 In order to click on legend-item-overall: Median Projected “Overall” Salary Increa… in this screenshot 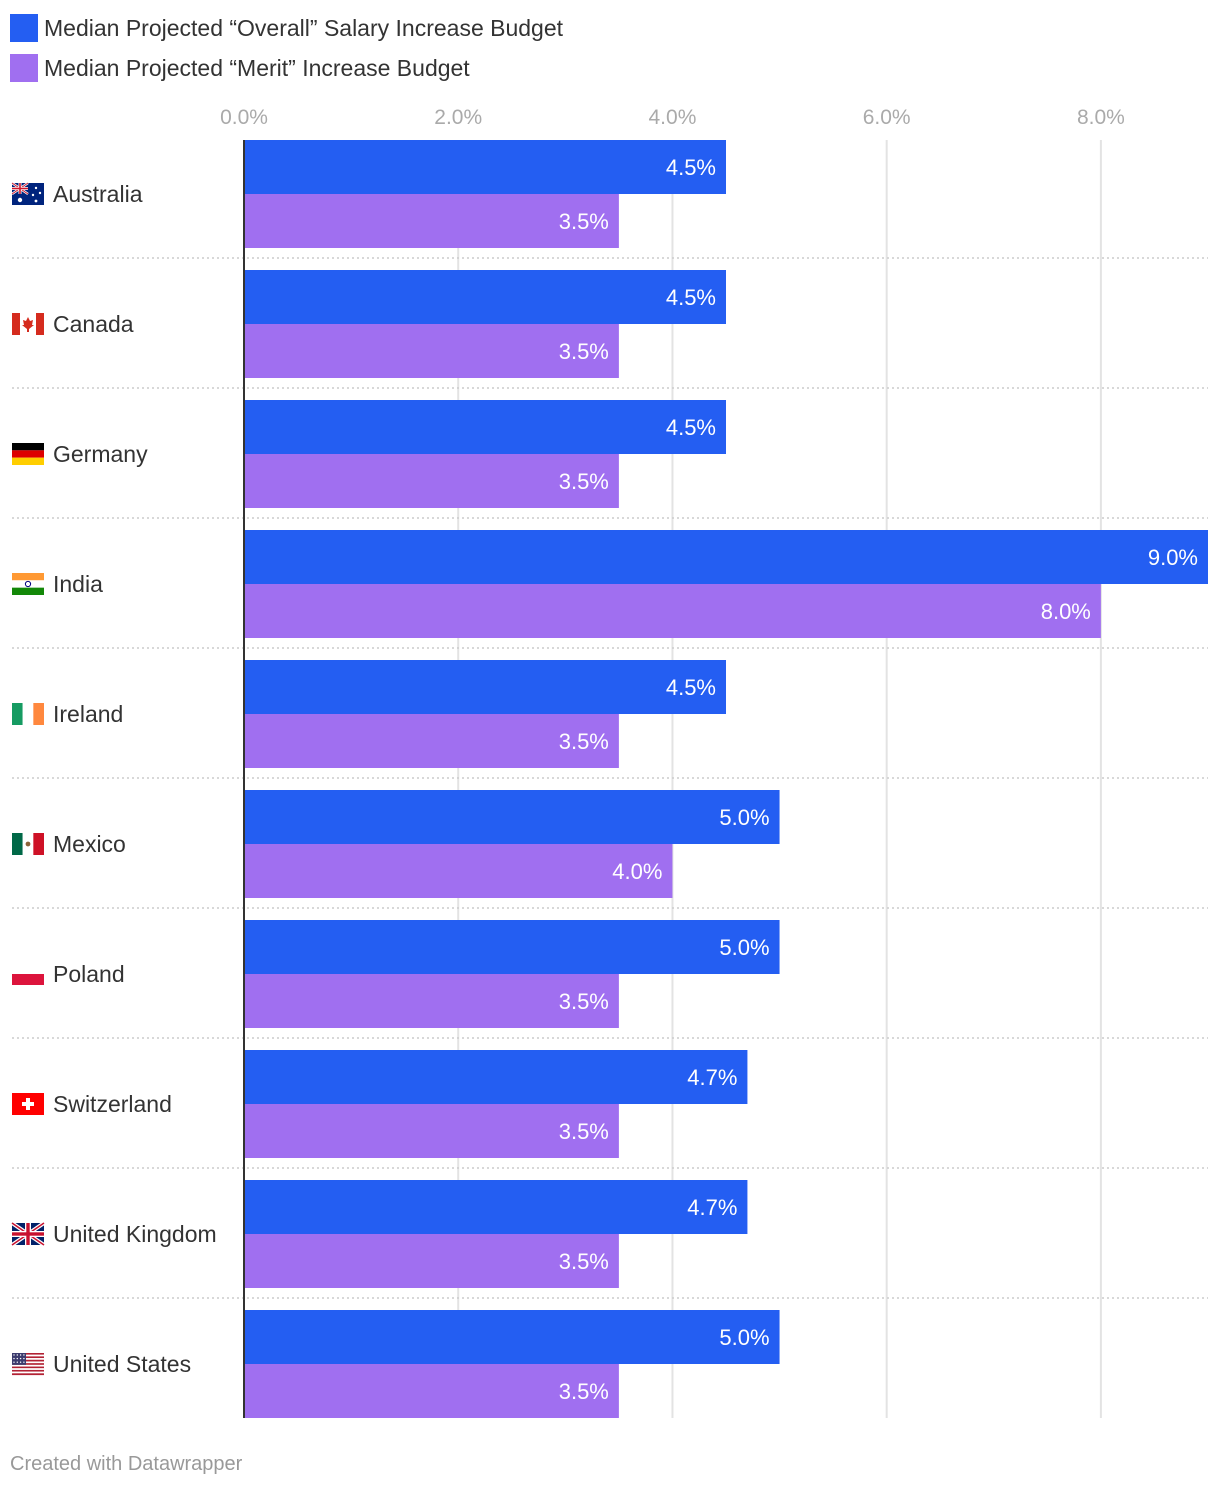, I will do `click(286, 28)`.